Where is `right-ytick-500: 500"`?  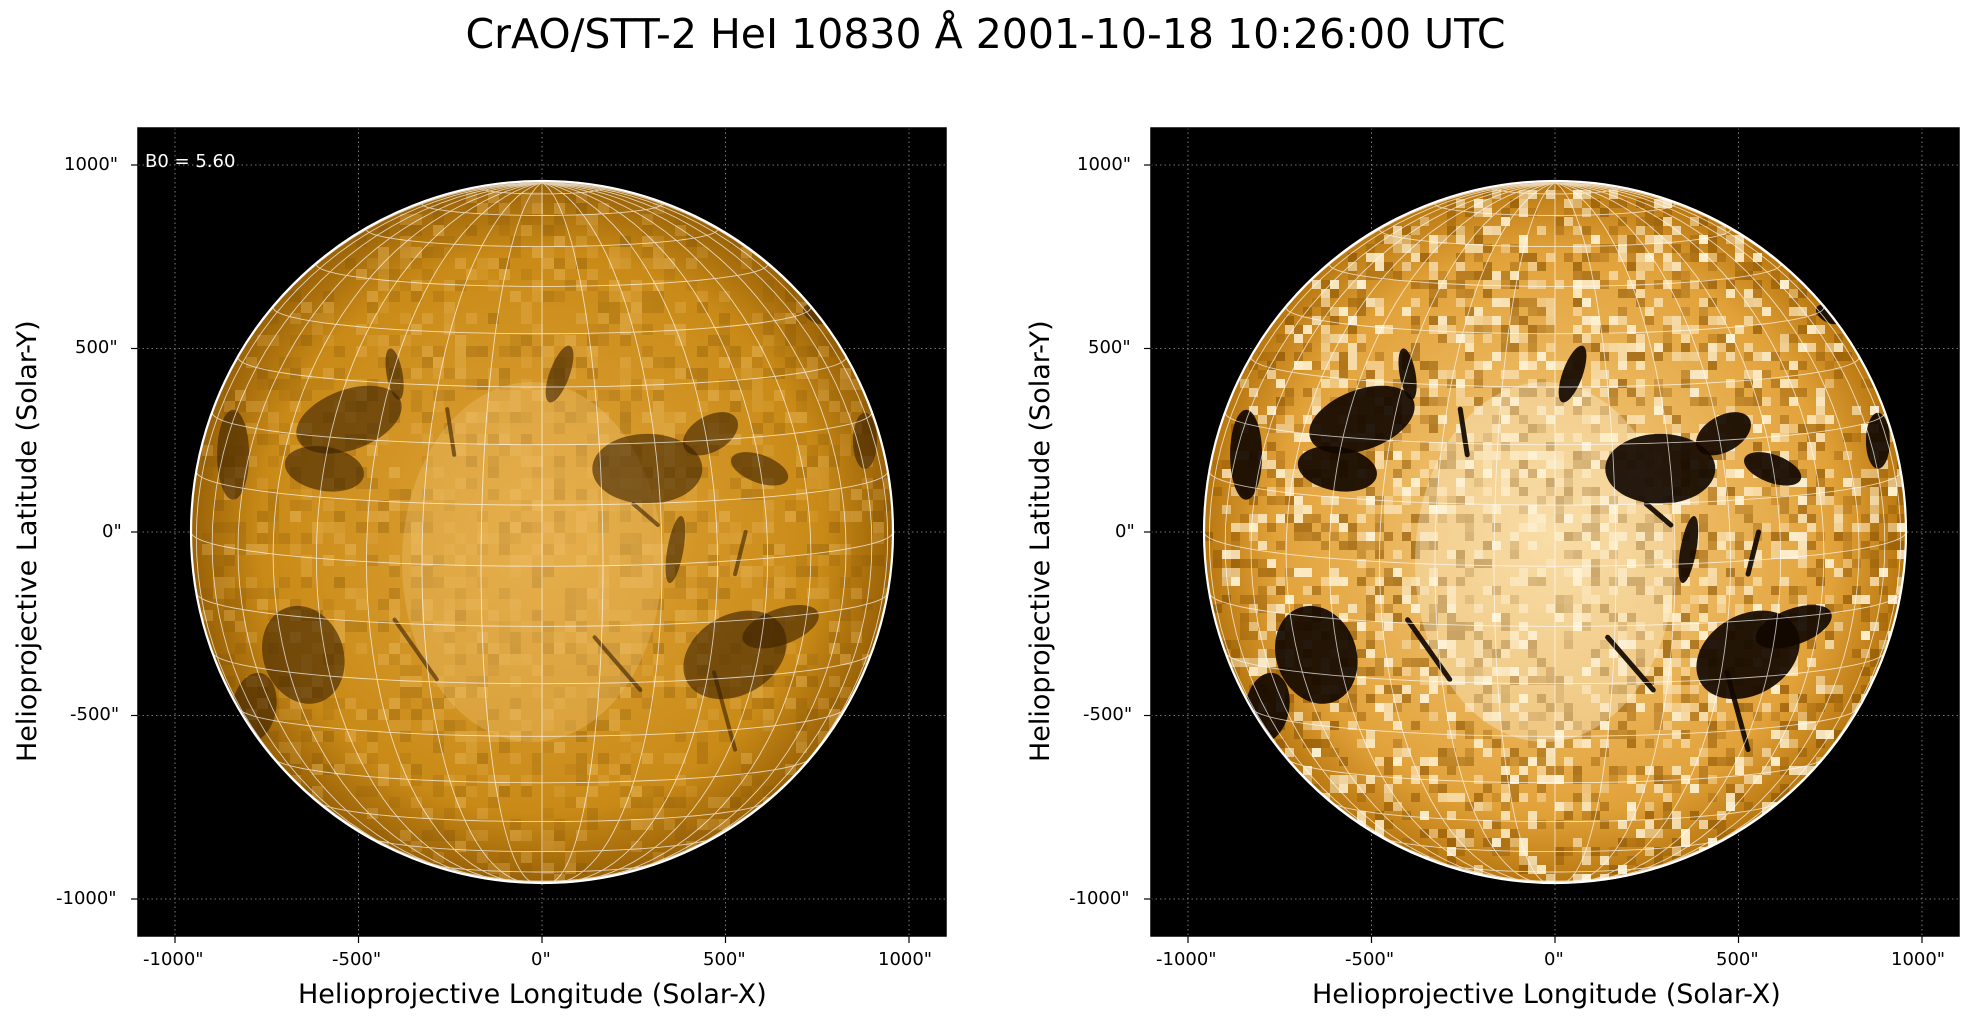
right-ytick-500: 500" is located at coordinates (1109, 347).